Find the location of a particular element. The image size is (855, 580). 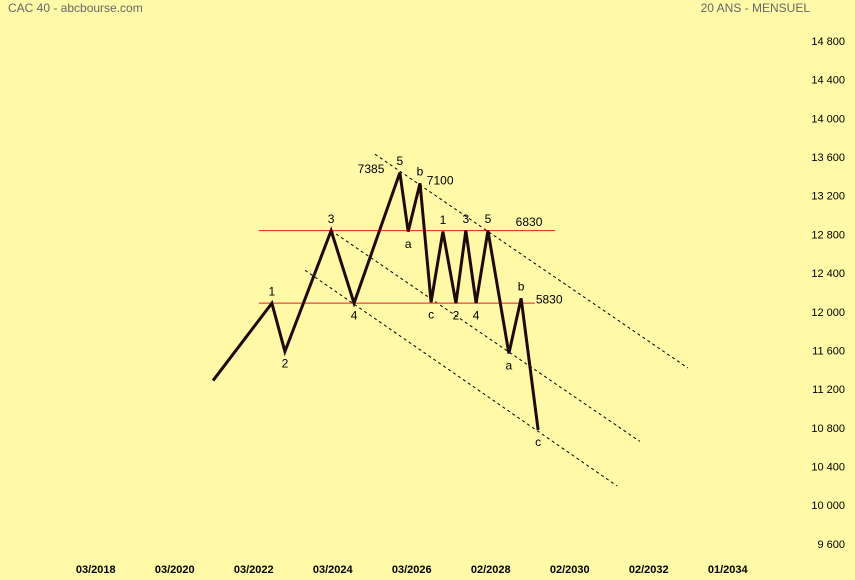

y-tick-label: 12 800 is located at coordinates (828, 235).